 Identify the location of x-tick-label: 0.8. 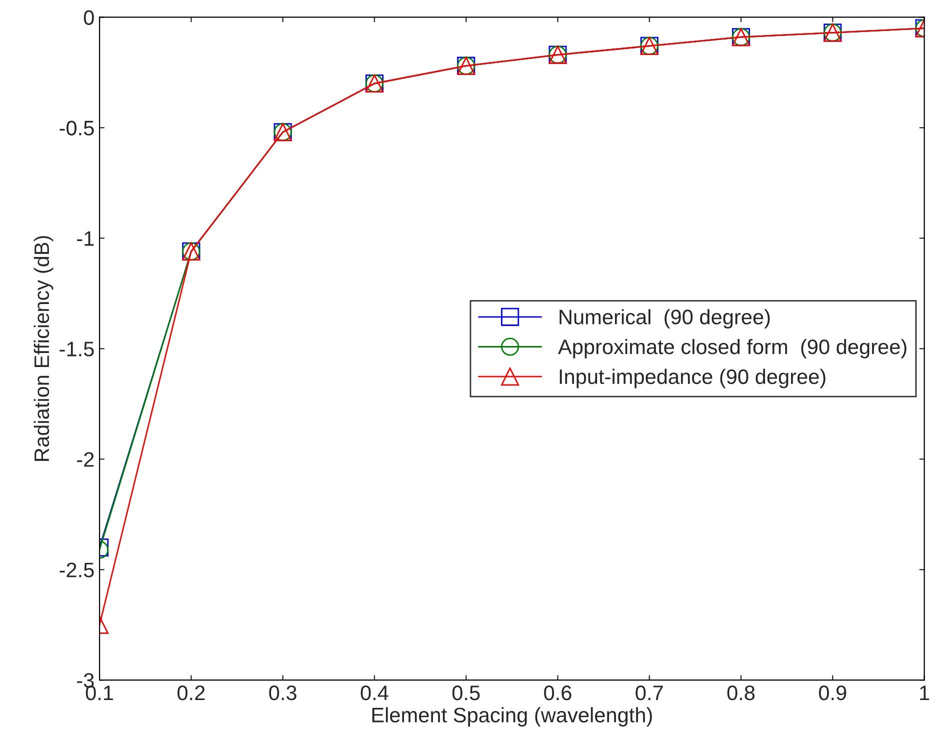
(741, 693).